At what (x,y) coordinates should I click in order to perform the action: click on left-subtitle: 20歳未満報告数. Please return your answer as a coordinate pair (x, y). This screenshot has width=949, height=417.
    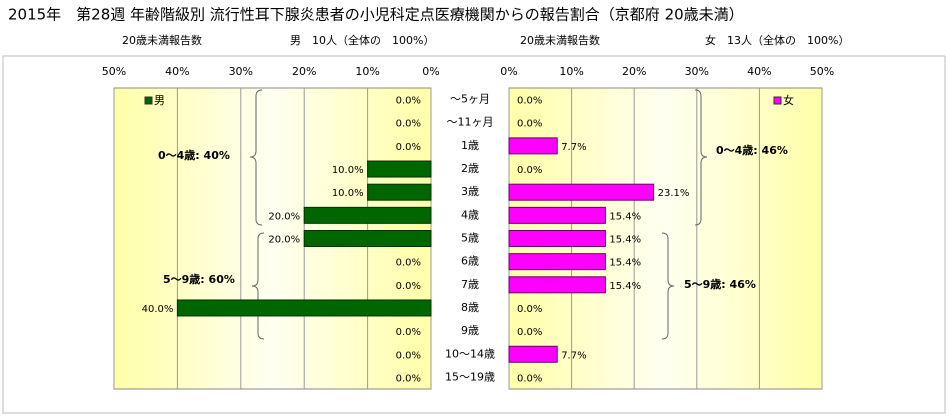
    Looking at the image, I should click on (162, 40).